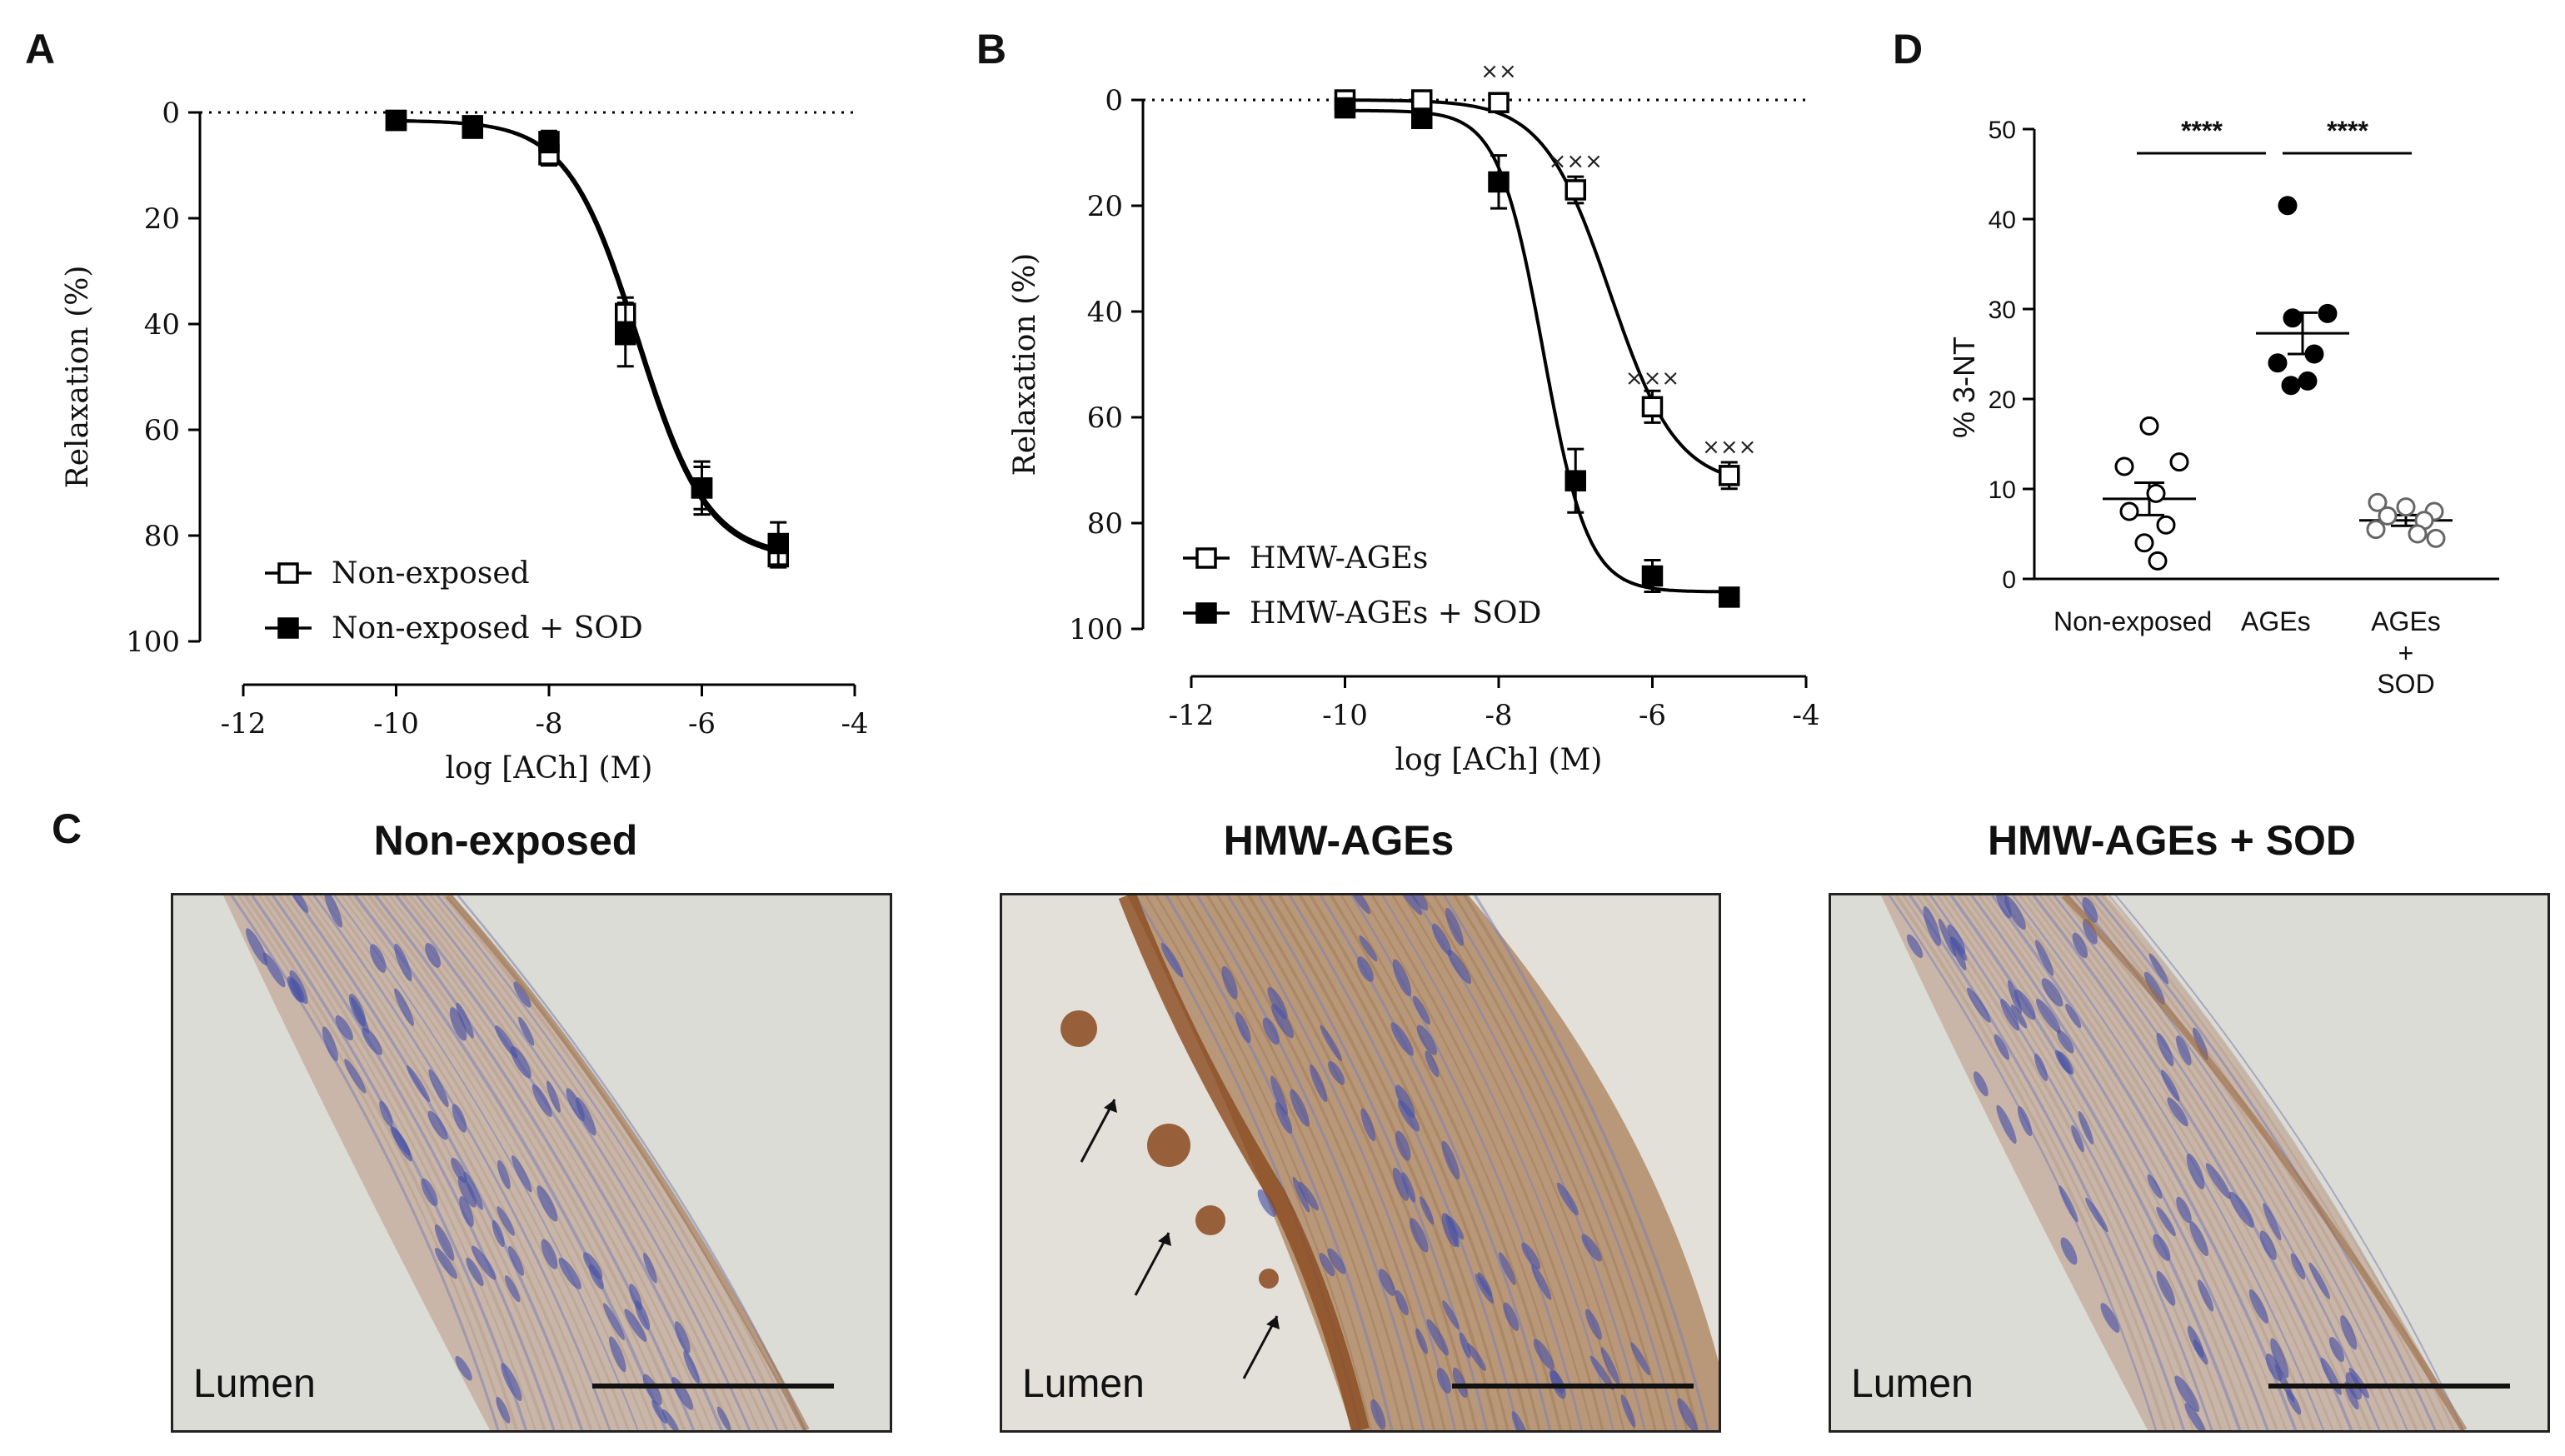 The image size is (2565, 1456). I want to click on arrow-icon, so click(1152, 1264).